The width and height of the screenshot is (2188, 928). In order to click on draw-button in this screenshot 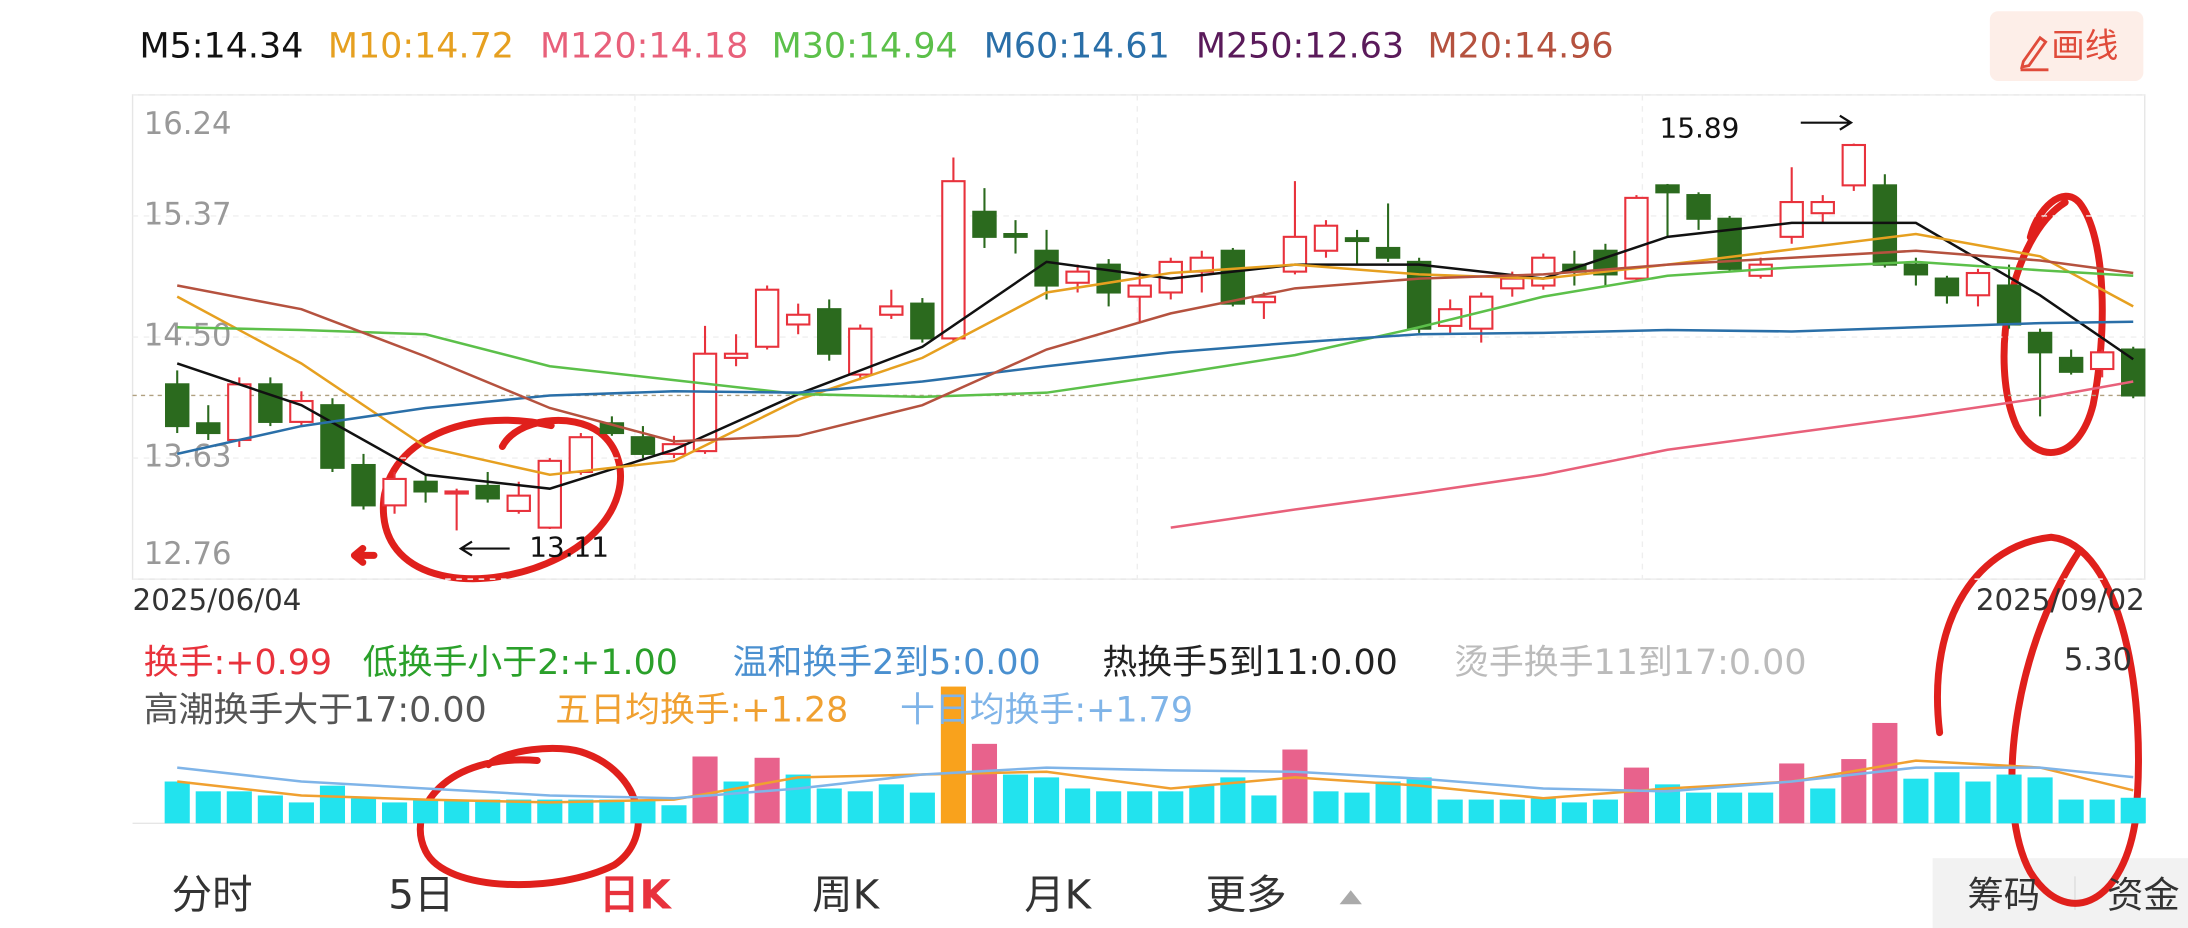, I will do `click(2066, 46)`.